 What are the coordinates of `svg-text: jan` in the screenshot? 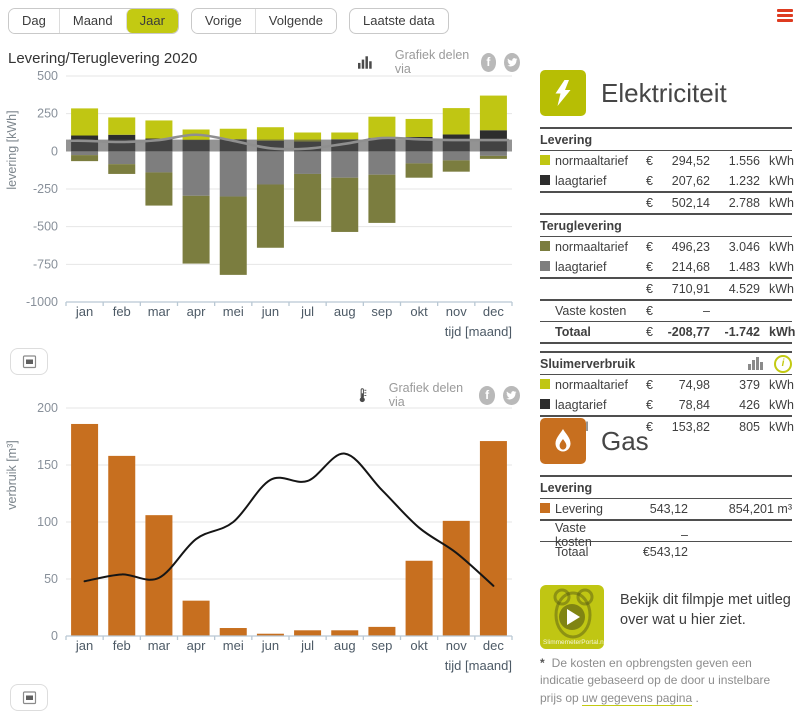 It's located at (84, 311).